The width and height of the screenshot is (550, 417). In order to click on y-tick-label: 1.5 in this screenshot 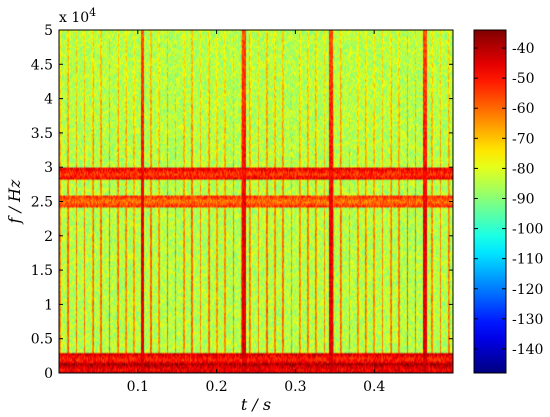, I will do `click(42, 271)`.